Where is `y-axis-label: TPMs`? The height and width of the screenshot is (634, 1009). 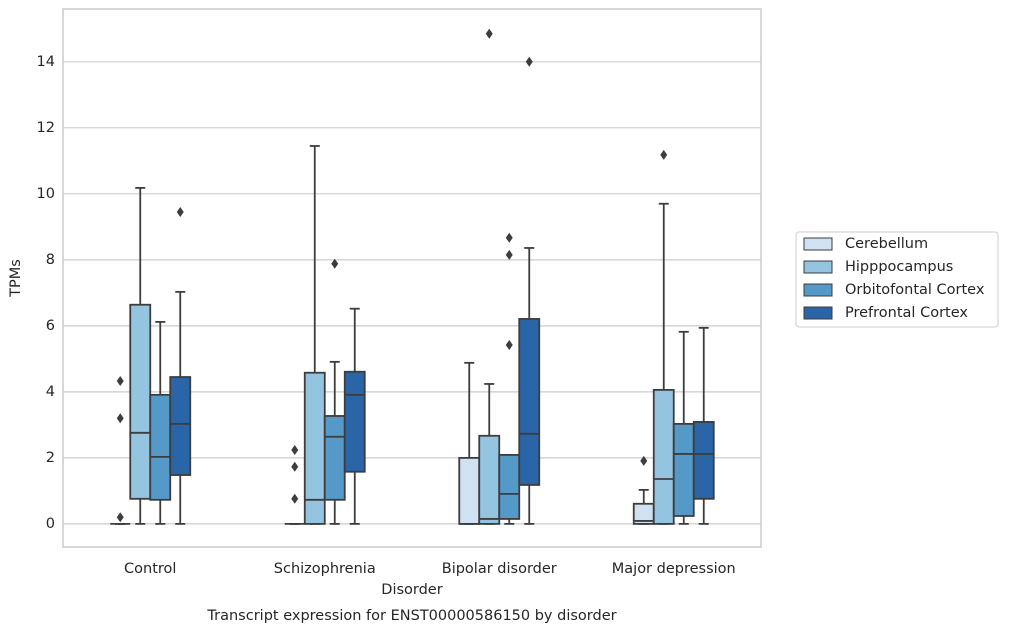 y-axis-label: TPMs is located at coordinates (16, 278).